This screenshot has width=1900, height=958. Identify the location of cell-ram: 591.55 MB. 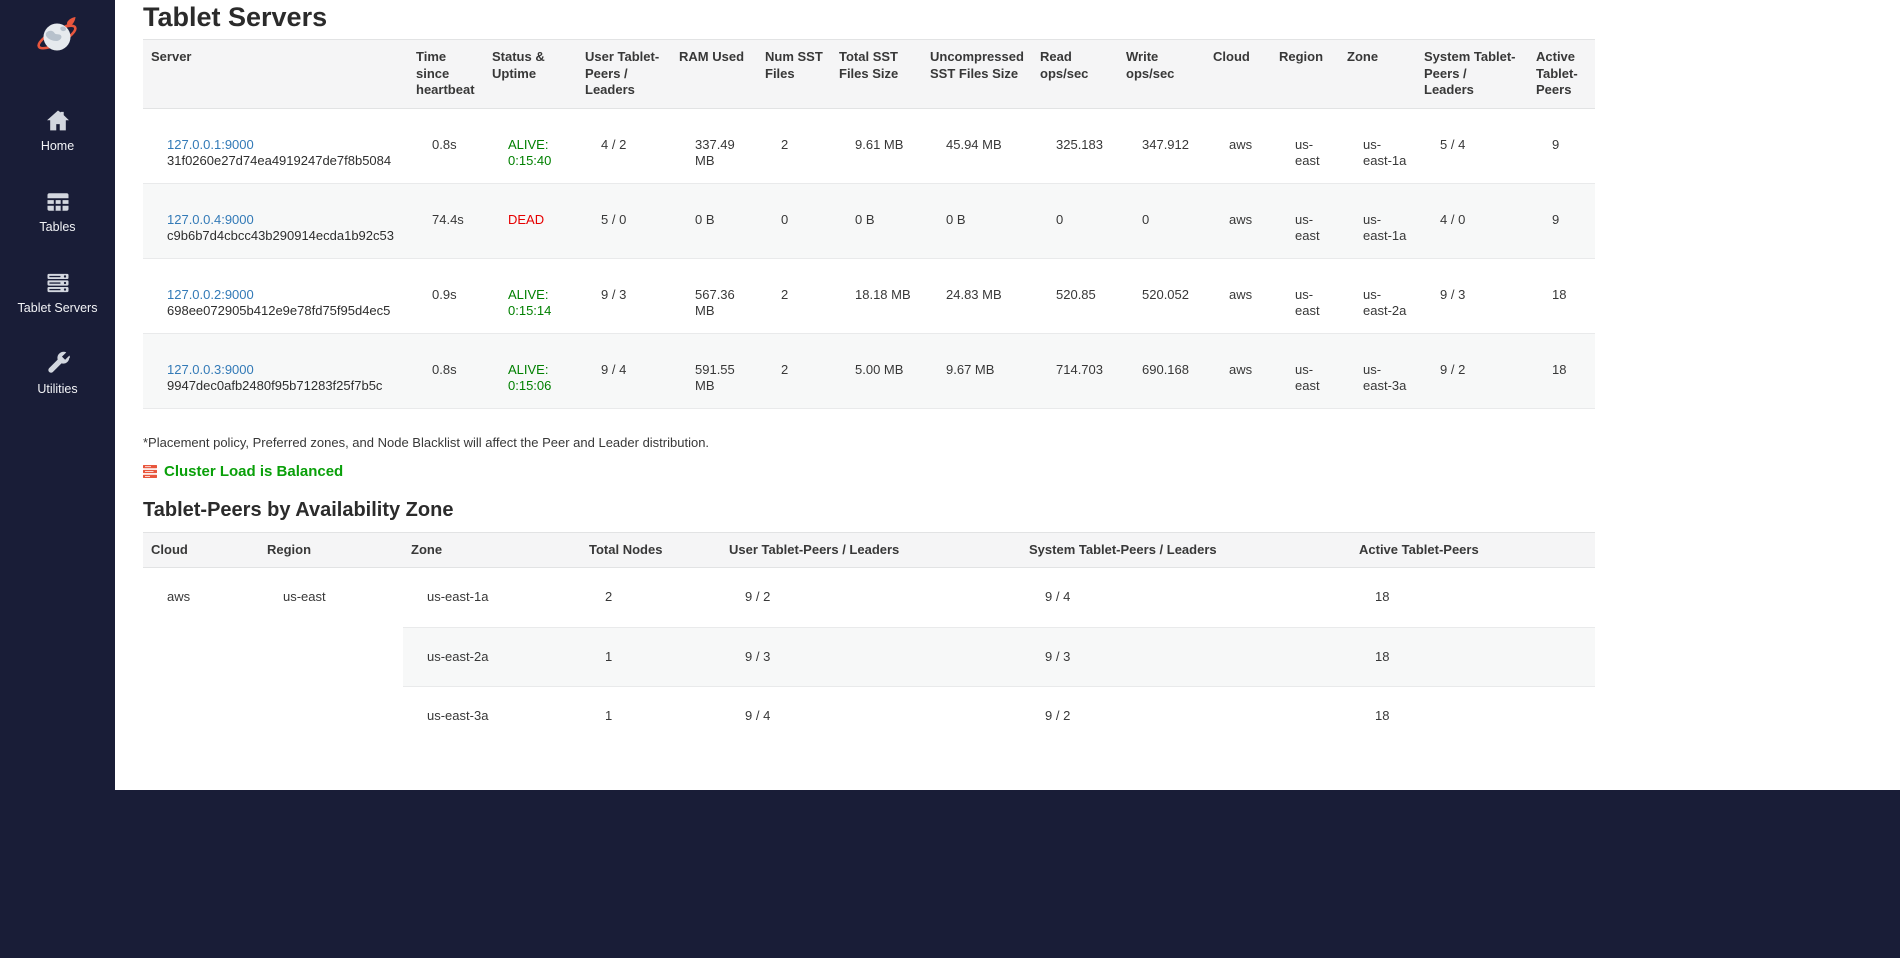
(714, 370).